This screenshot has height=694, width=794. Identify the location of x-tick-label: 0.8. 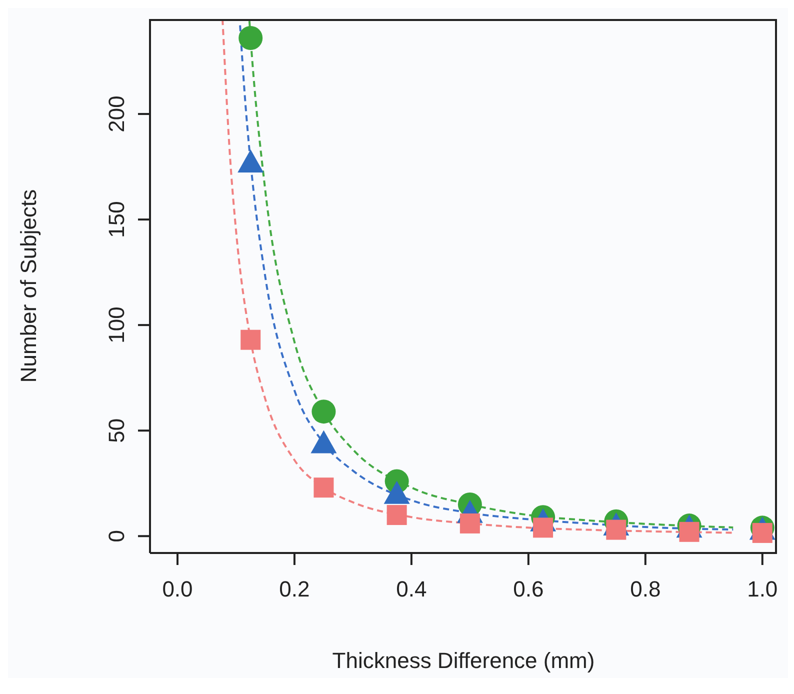
(645, 589).